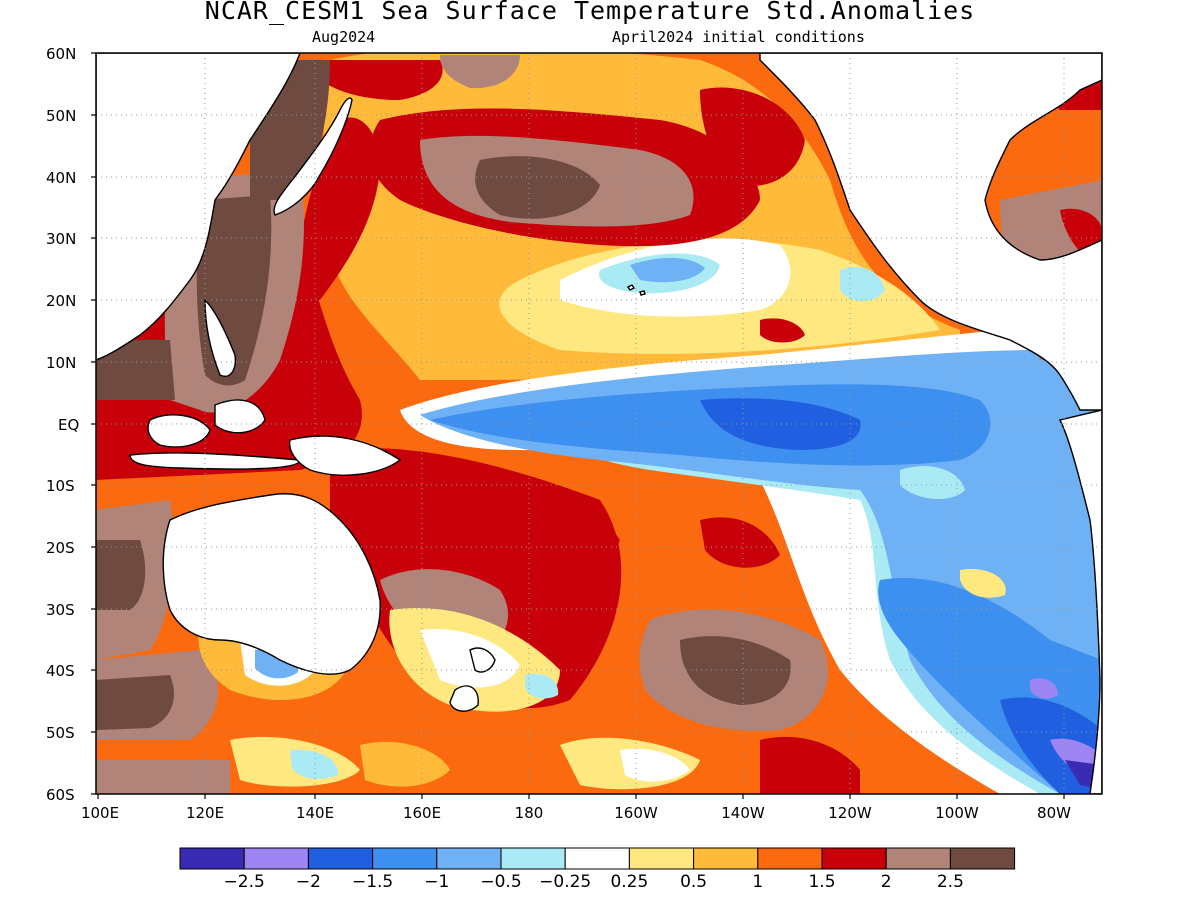  I want to click on colorbar-label: −1.5, so click(372, 882).